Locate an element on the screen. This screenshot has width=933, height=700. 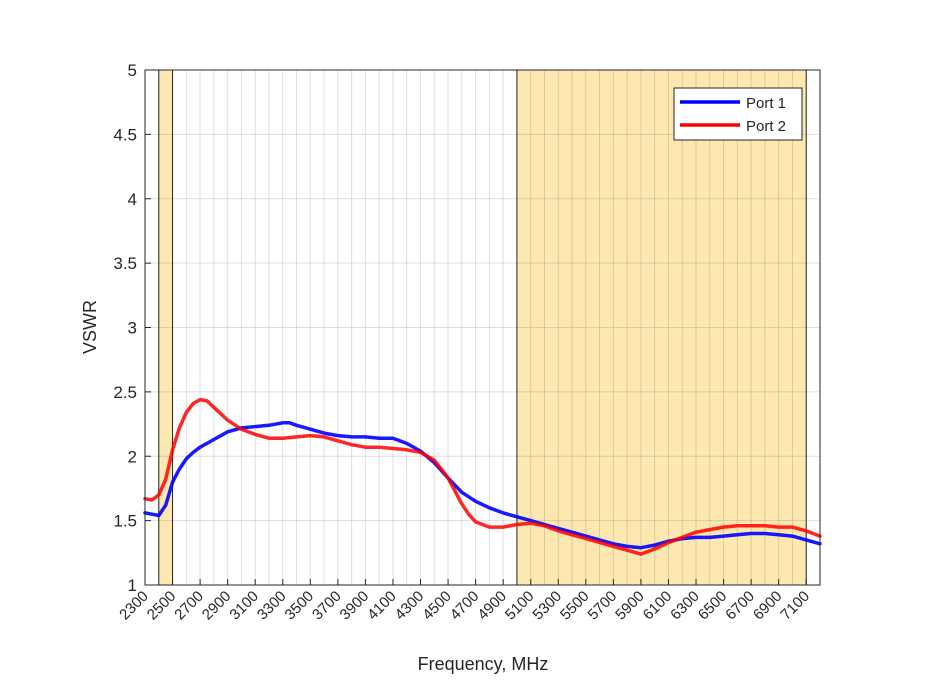
y-tick-label: 4.5 is located at coordinates (125, 134).